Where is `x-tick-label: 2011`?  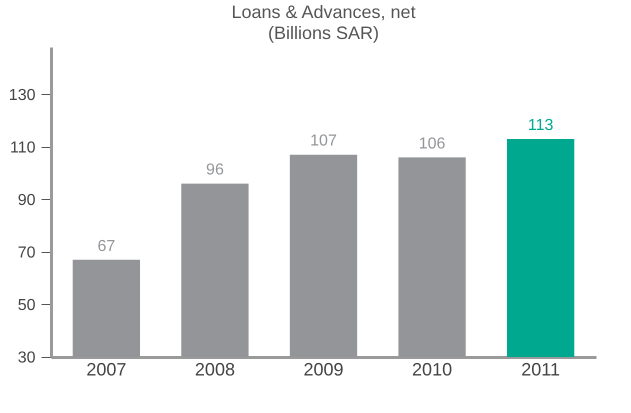 x-tick-label: 2011 is located at coordinates (540, 370).